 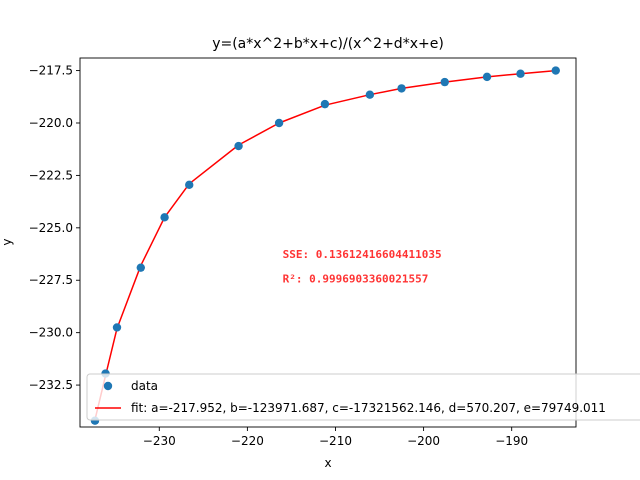 I want to click on y-axis-label: y, so click(x=7, y=241).